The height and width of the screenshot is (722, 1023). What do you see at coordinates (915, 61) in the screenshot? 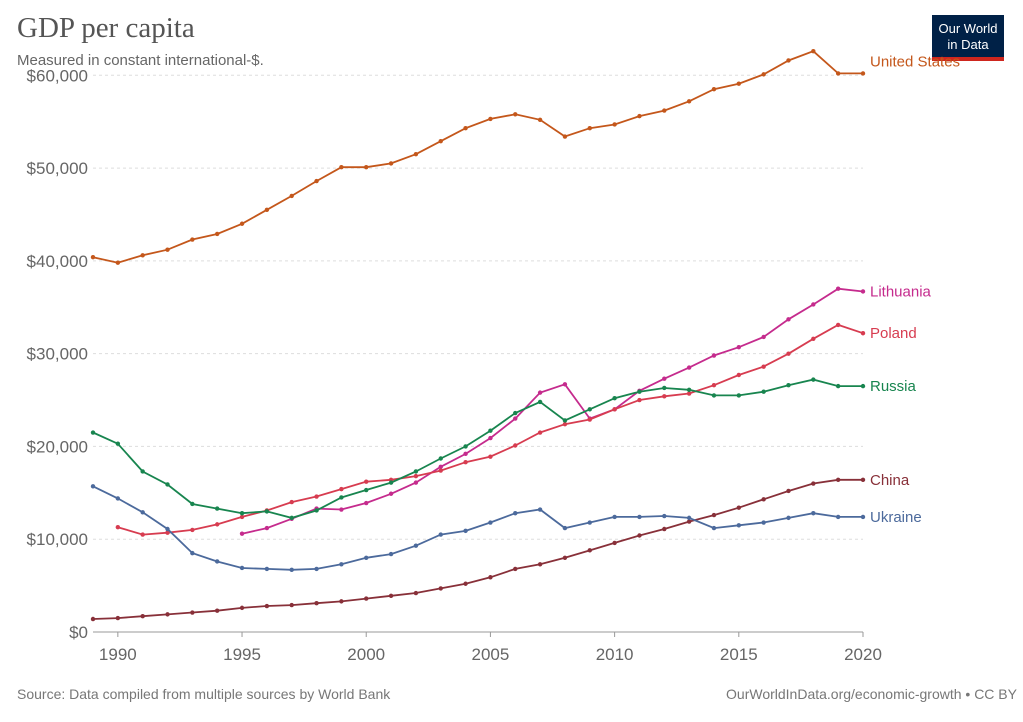
I see `series-label: United States` at bounding box center [915, 61].